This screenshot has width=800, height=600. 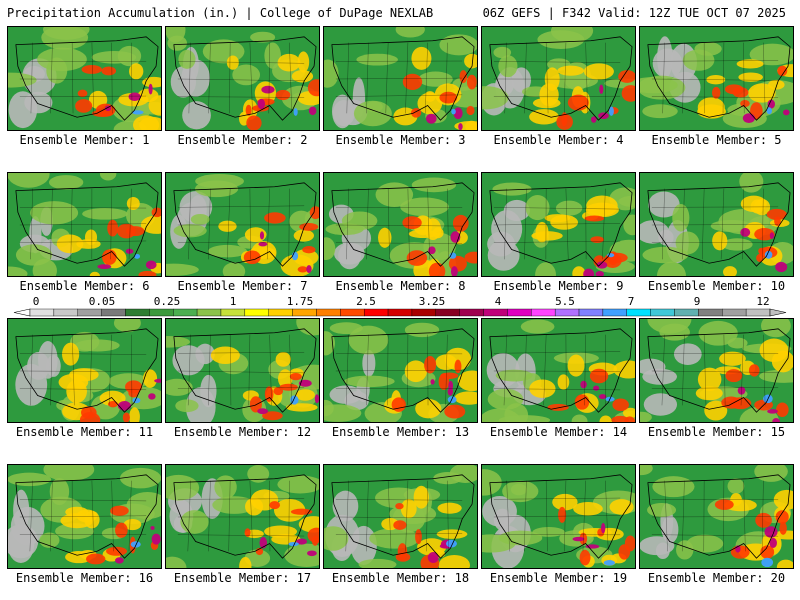 I want to click on ensemble-member-label-20: Ensemble Member: 20, so click(x=716, y=578).